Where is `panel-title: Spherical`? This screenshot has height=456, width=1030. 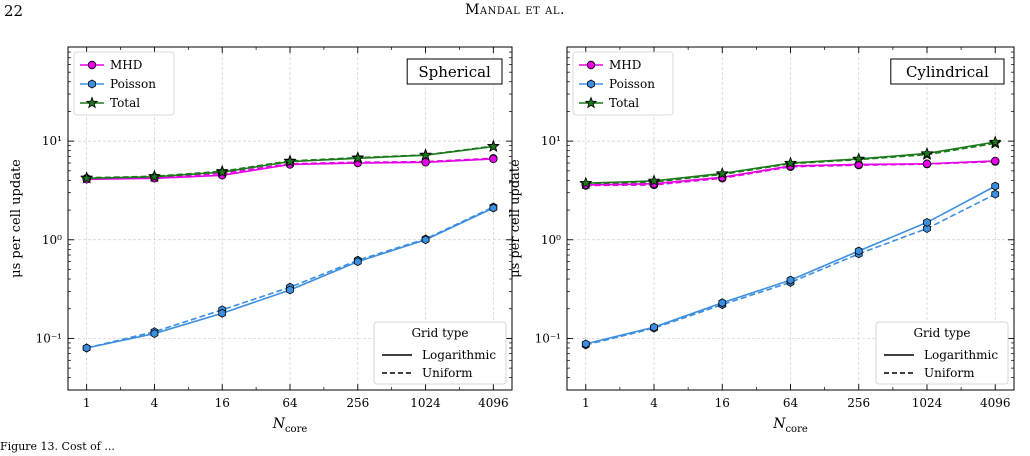 panel-title: Spherical is located at coordinates (454, 72).